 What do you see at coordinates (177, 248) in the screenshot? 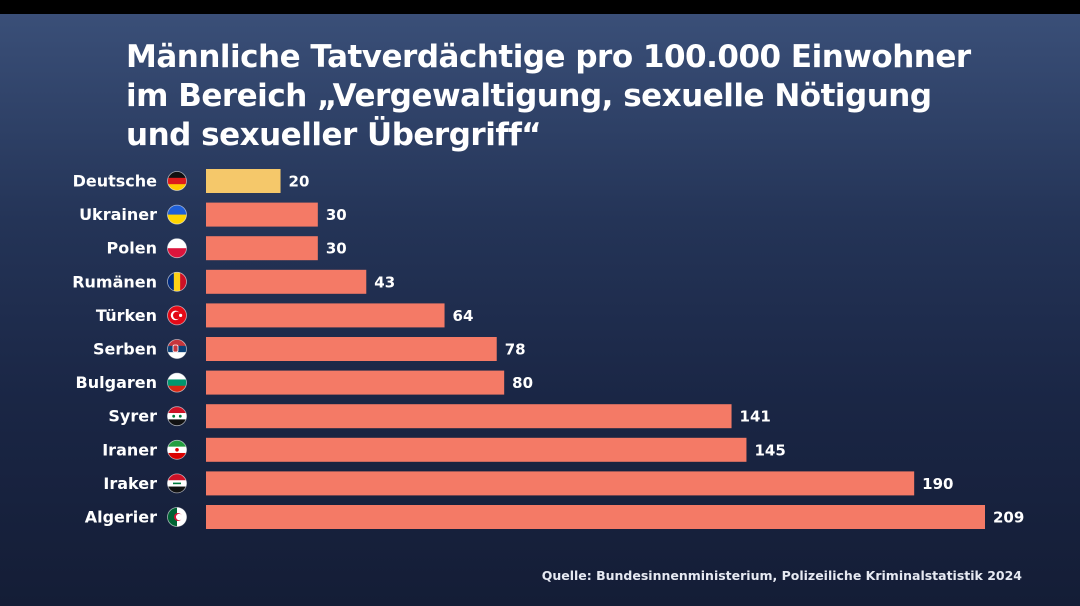
I see `poland-flag-icon` at bounding box center [177, 248].